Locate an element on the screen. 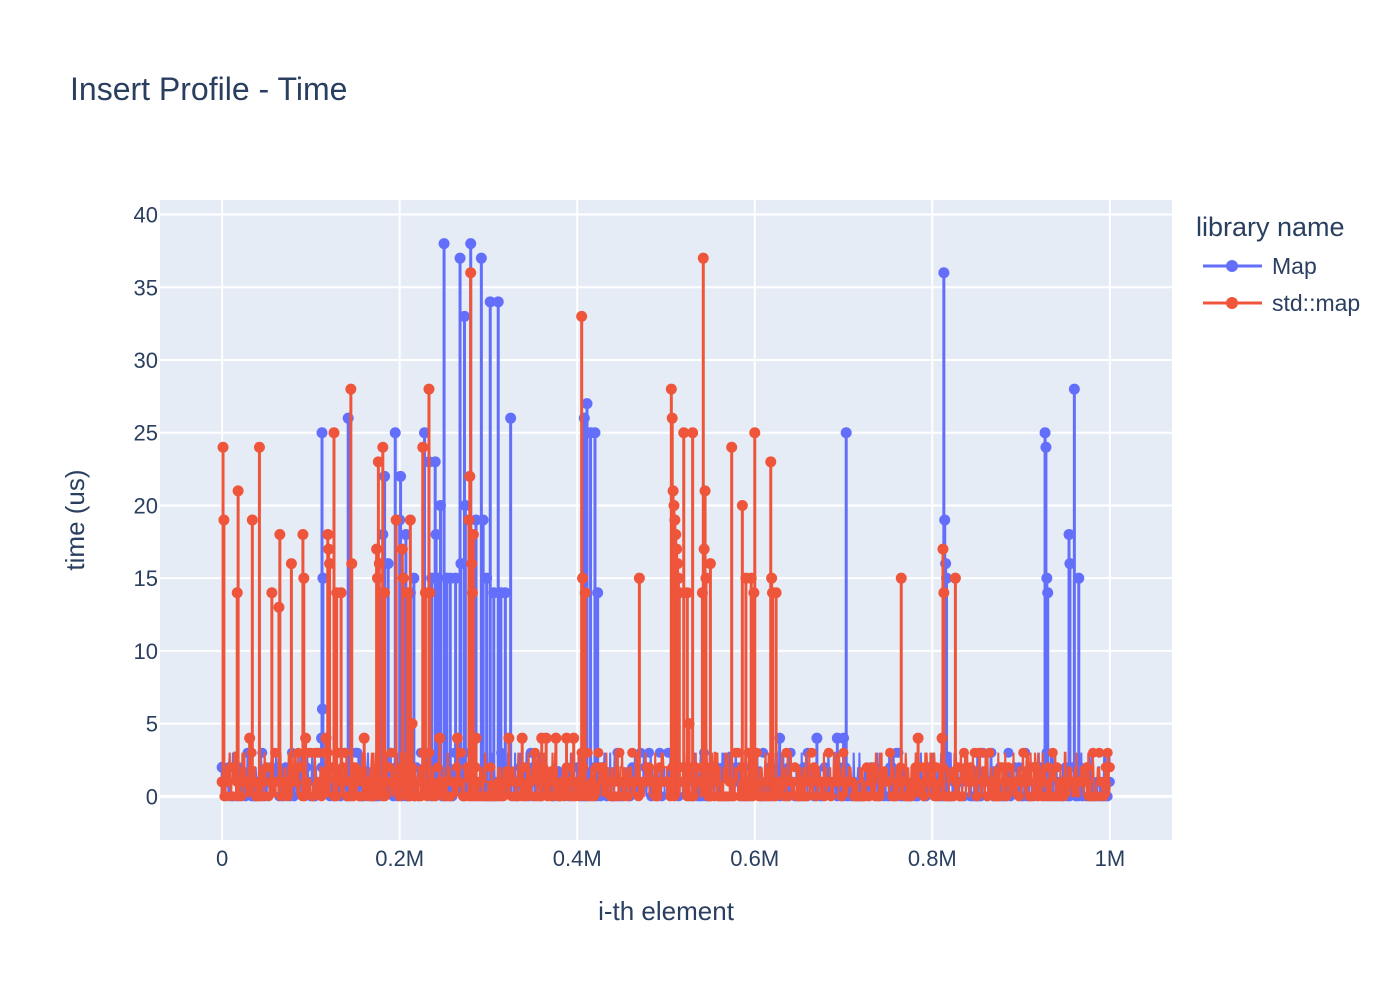 The image size is (1400, 1000). legend-item-map: Map is located at coordinates (1260, 266).